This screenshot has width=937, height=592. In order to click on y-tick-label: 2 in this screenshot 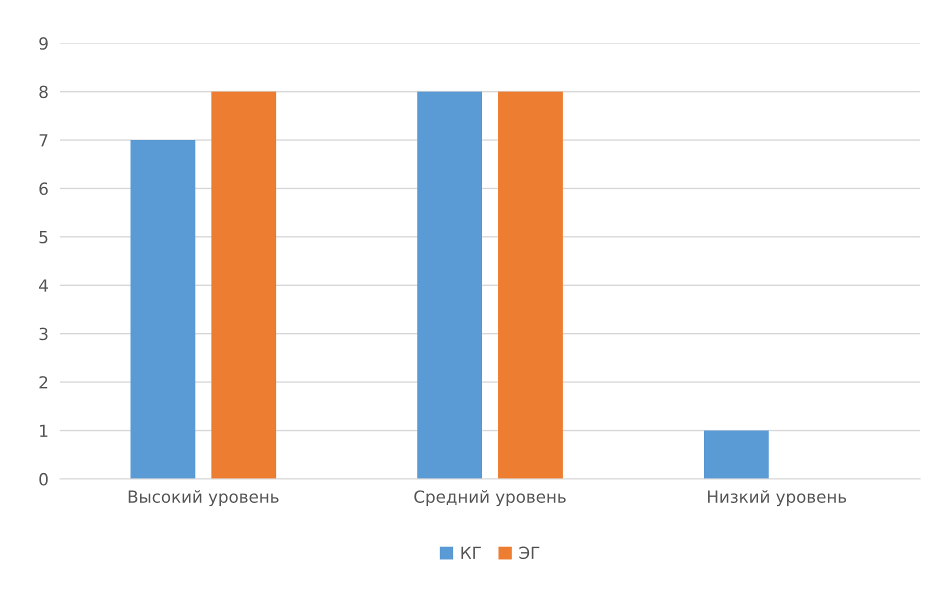, I will do `click(43, 382)`.